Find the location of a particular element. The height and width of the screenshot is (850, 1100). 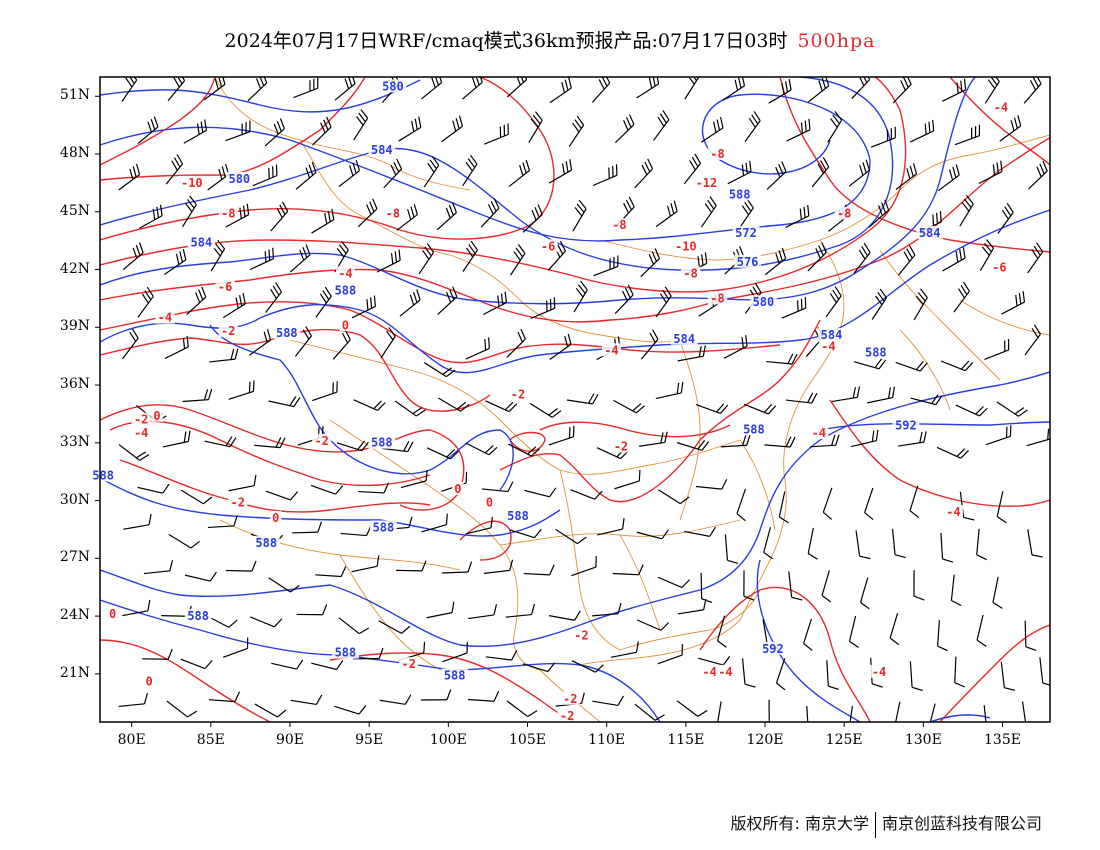

temperature-label: -12 is located at coordinates (706, 182).